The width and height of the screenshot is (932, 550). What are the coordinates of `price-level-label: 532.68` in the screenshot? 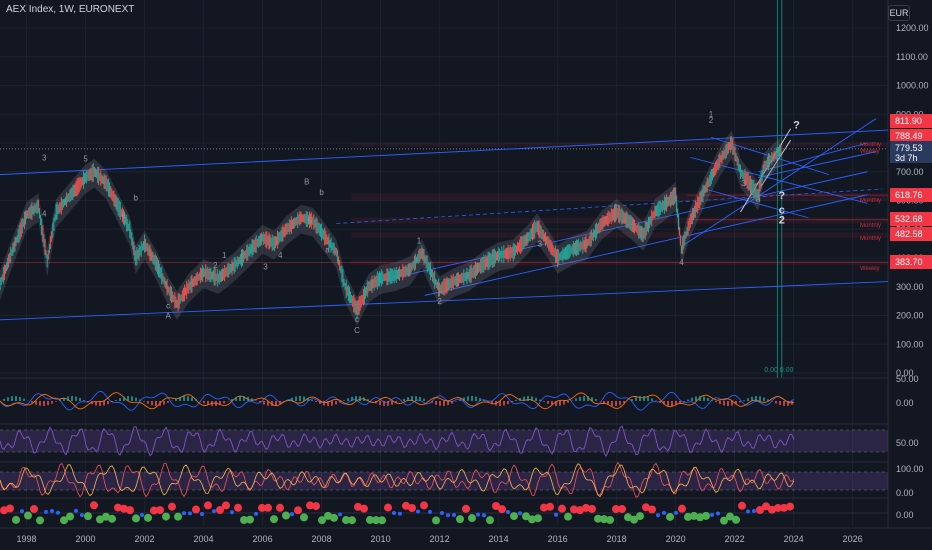 It's located at (909, 219).